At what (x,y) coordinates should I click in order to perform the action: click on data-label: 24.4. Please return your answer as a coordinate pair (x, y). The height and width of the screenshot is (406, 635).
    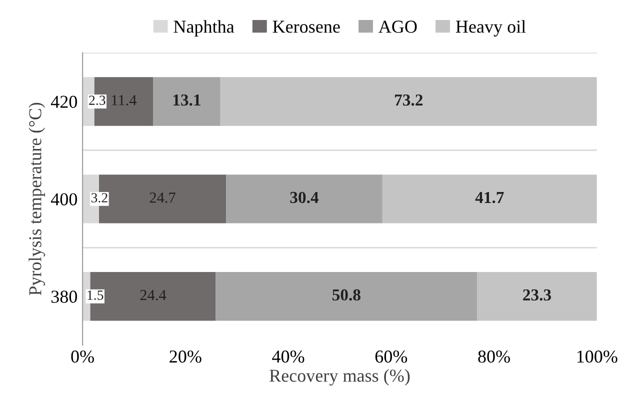
    Looking at the image, I should click on (153, 295).